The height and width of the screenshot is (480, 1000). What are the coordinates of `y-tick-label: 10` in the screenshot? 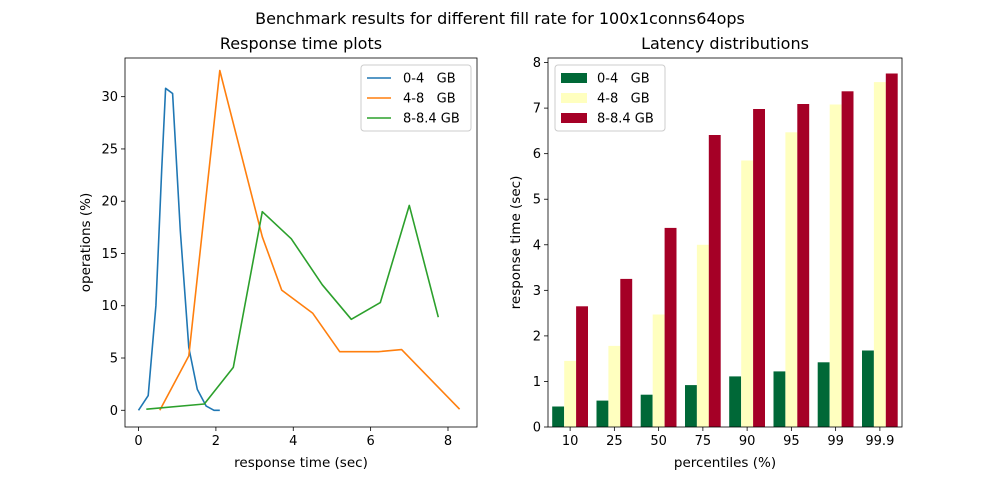 It's located at (109, 306).